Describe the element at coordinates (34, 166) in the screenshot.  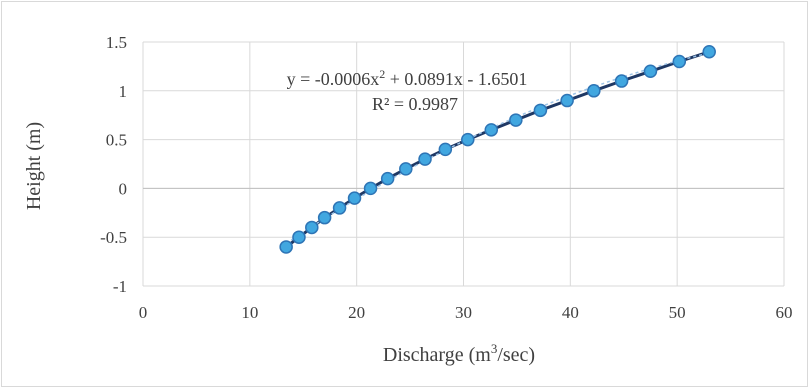
I see `y-axis-title: Height (m)` at that location.